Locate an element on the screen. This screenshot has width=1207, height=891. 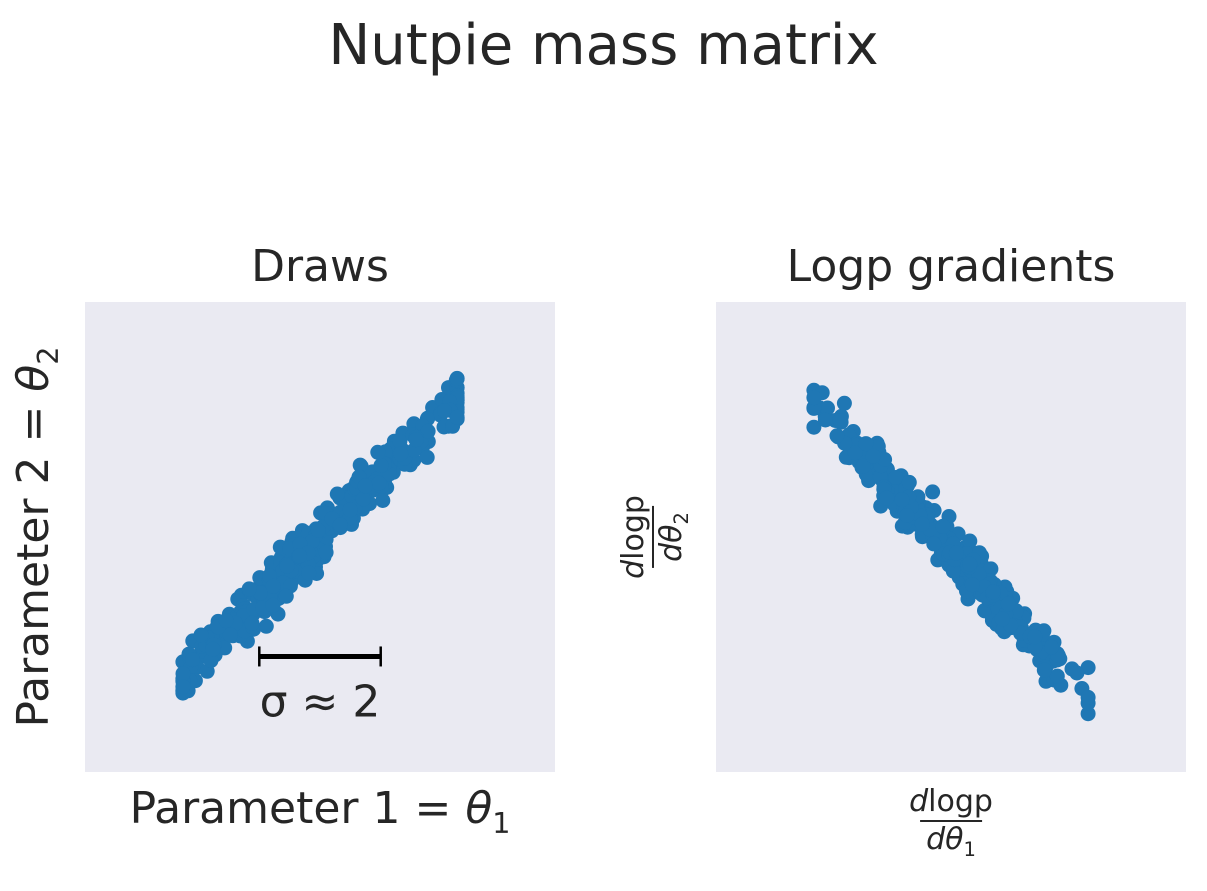
gradients-x-label-num: logp is located at coordinates (960, 801).